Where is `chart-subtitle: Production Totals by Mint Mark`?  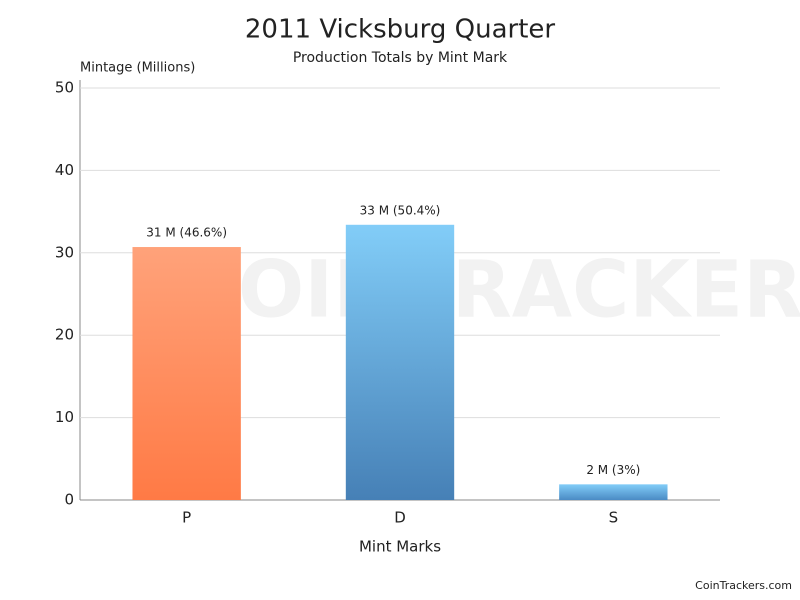 chart-subtitle: Production Totals by Mint Mark is located at coordinates (400, 58).